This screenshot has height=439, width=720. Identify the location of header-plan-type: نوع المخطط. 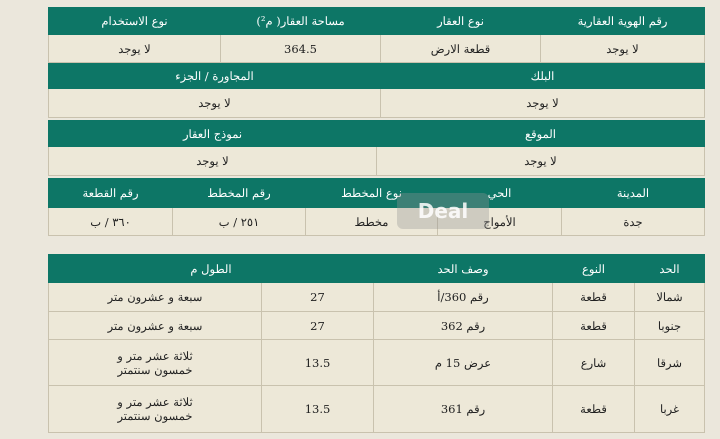
(371, 193).